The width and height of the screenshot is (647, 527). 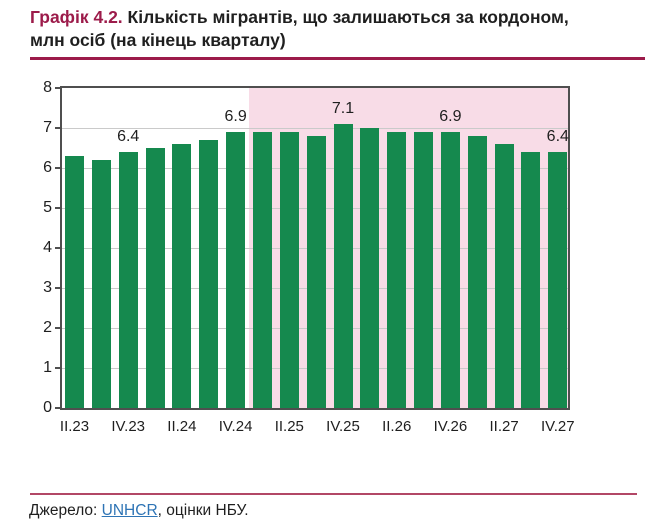 I want to click on bar-II.25, so click(x=289, y=270).